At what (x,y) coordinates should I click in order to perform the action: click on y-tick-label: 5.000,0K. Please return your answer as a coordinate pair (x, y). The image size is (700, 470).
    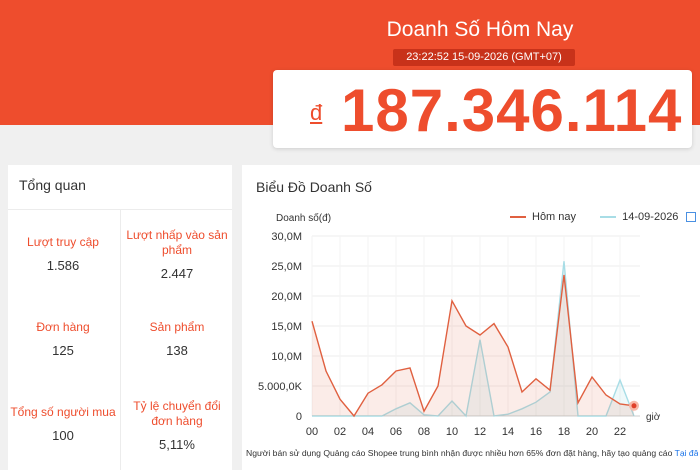
    Looking at the image, I should click on (280, 387).